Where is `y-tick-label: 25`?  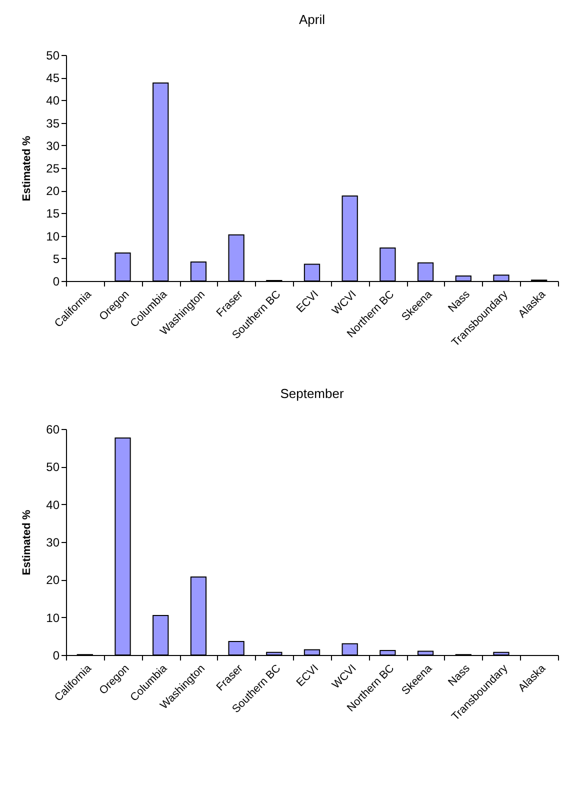 y-tick-label: 25 is located at coordinates (53, 169).